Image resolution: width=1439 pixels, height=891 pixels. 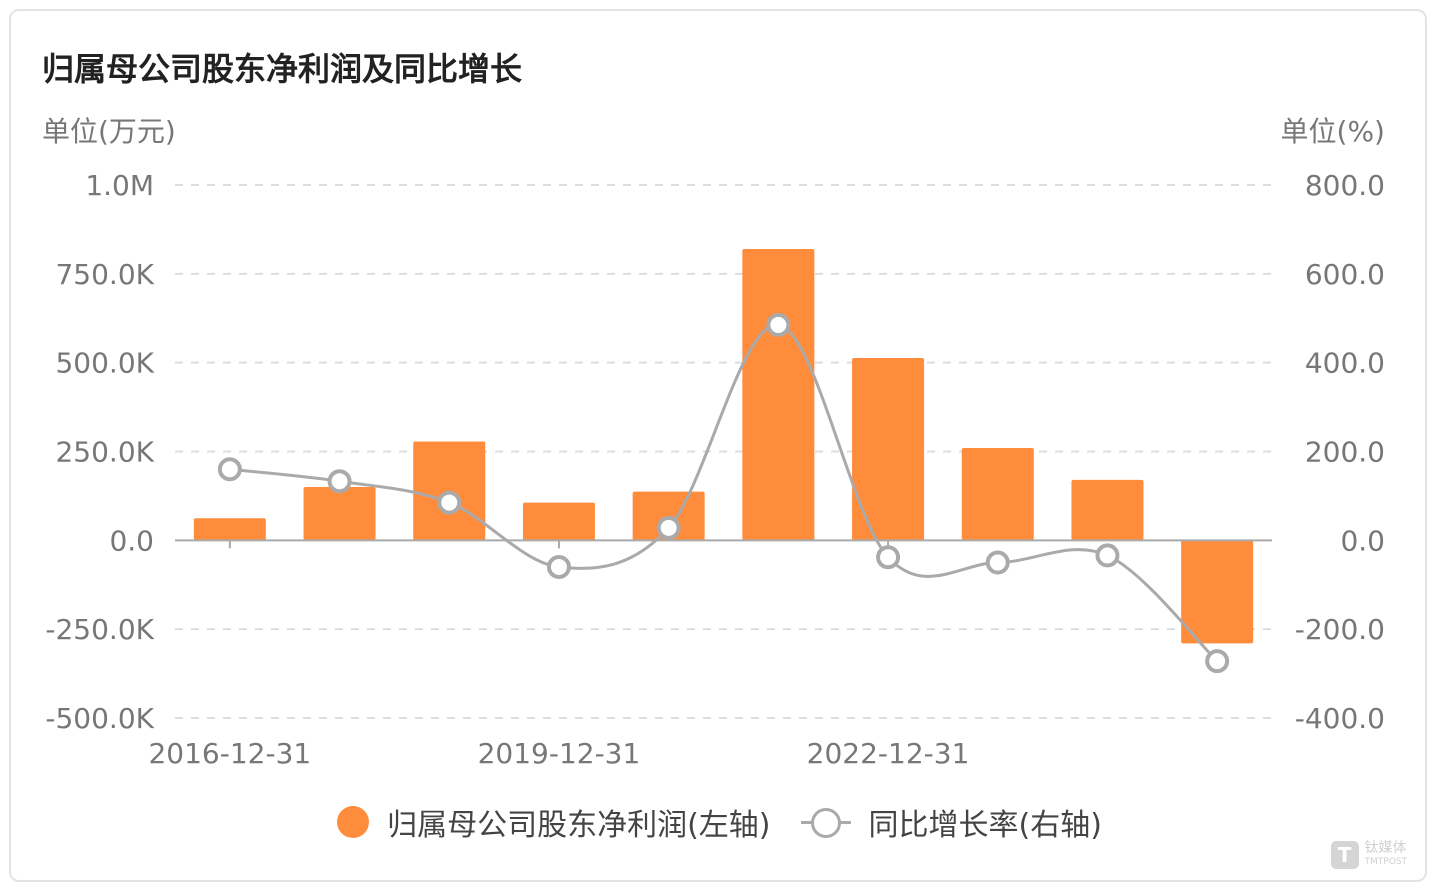 I want to click on chart-title: 归属母公司股东净利润及同比增长, so click(x=282, y=69).